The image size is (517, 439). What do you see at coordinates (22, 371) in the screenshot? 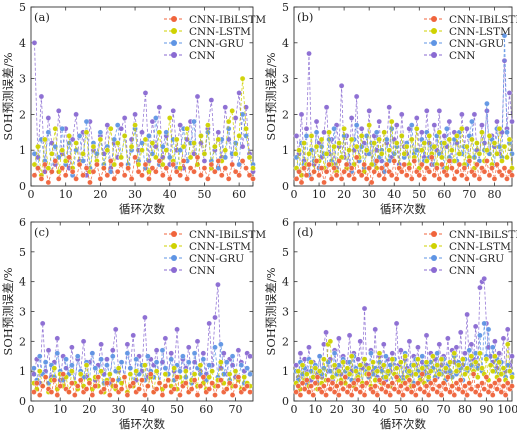
I see `y-tick-label: 1` at bounding box center [22, 371].